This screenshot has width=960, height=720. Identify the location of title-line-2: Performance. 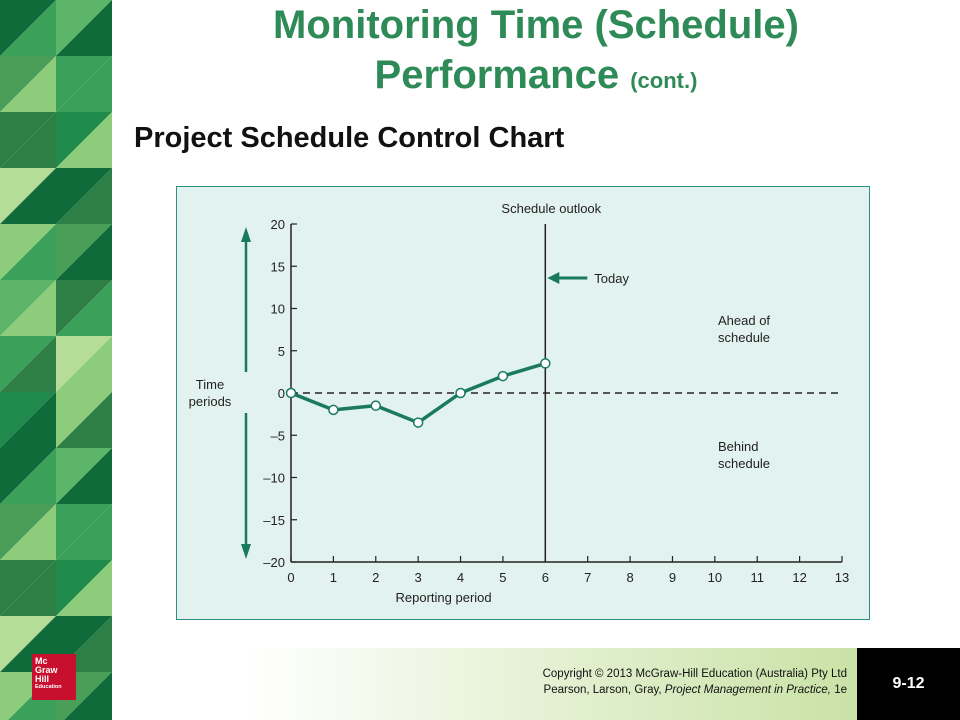
(497, 75).